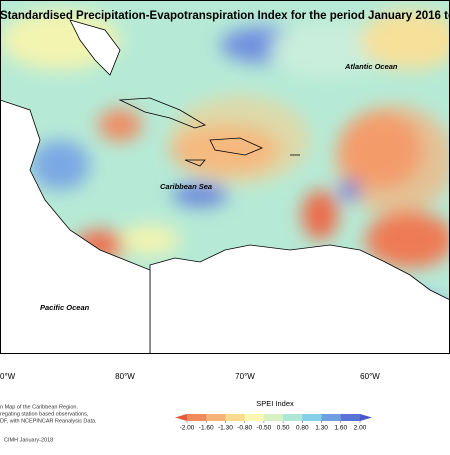  I want to click on colorbar-label: -1.60, so click(206, 428).